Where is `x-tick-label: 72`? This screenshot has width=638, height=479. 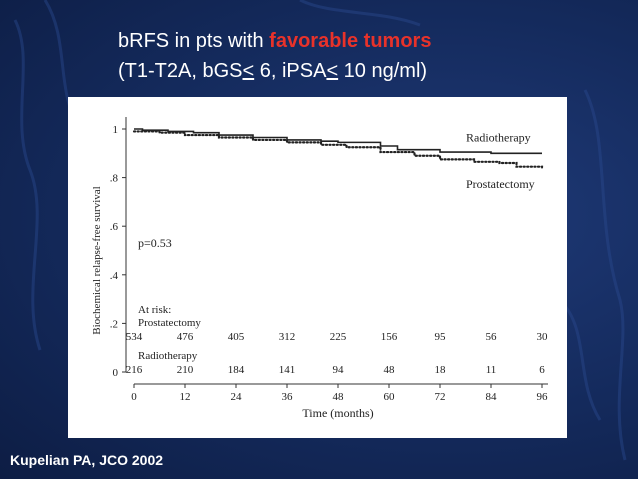 x-tick-label: 72 is located at coordinates (440, 397).